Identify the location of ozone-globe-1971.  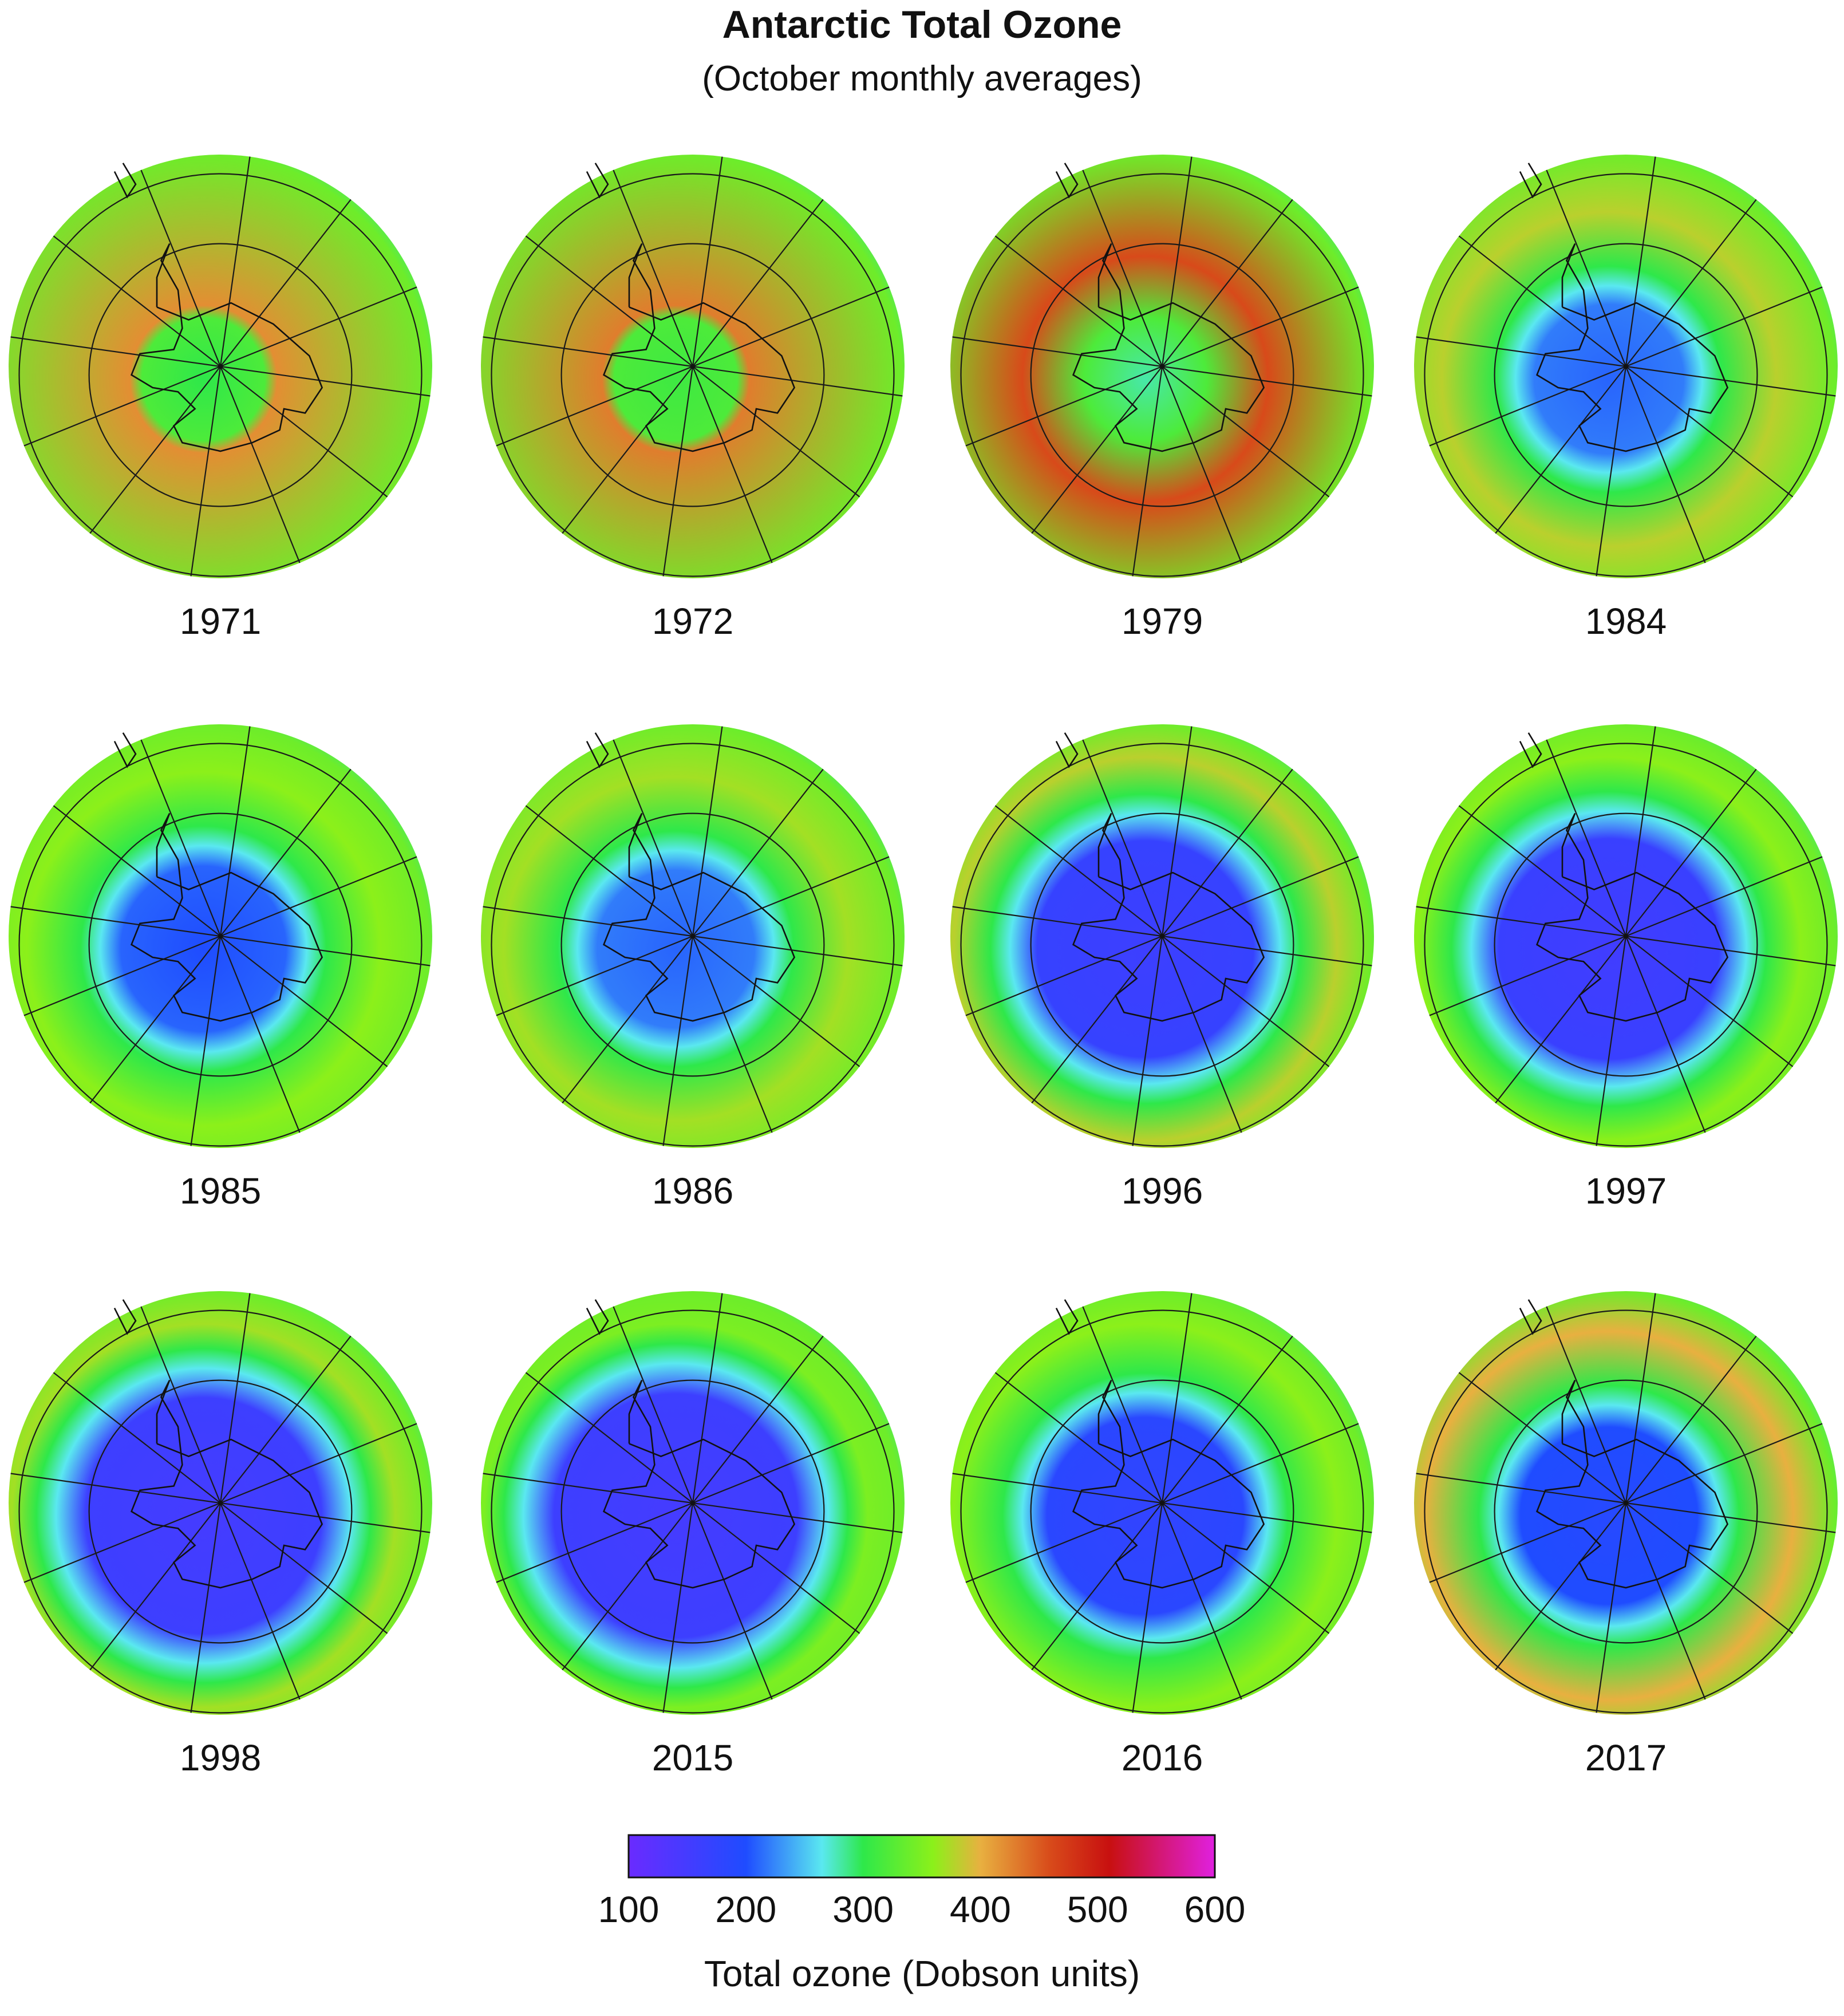
(221, 366).